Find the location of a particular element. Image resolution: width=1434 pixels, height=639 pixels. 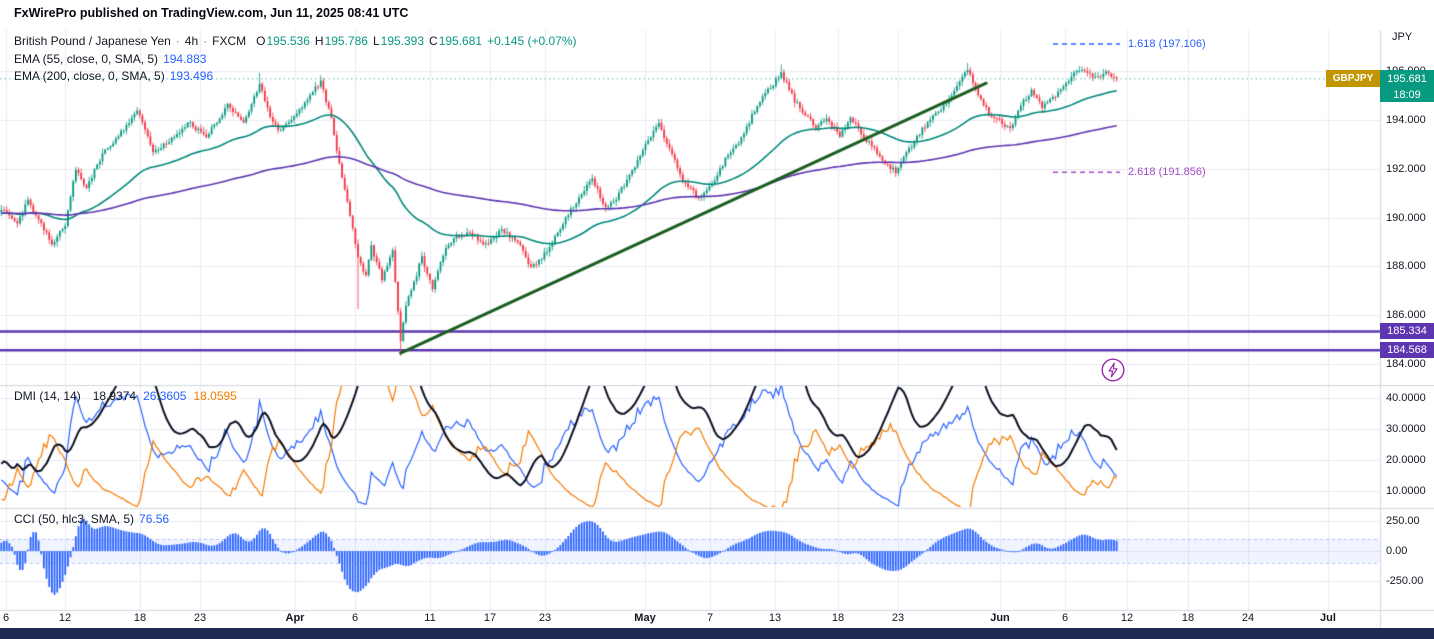

cci-tick-label: -250.00 is located at coordinates (1405, 581).